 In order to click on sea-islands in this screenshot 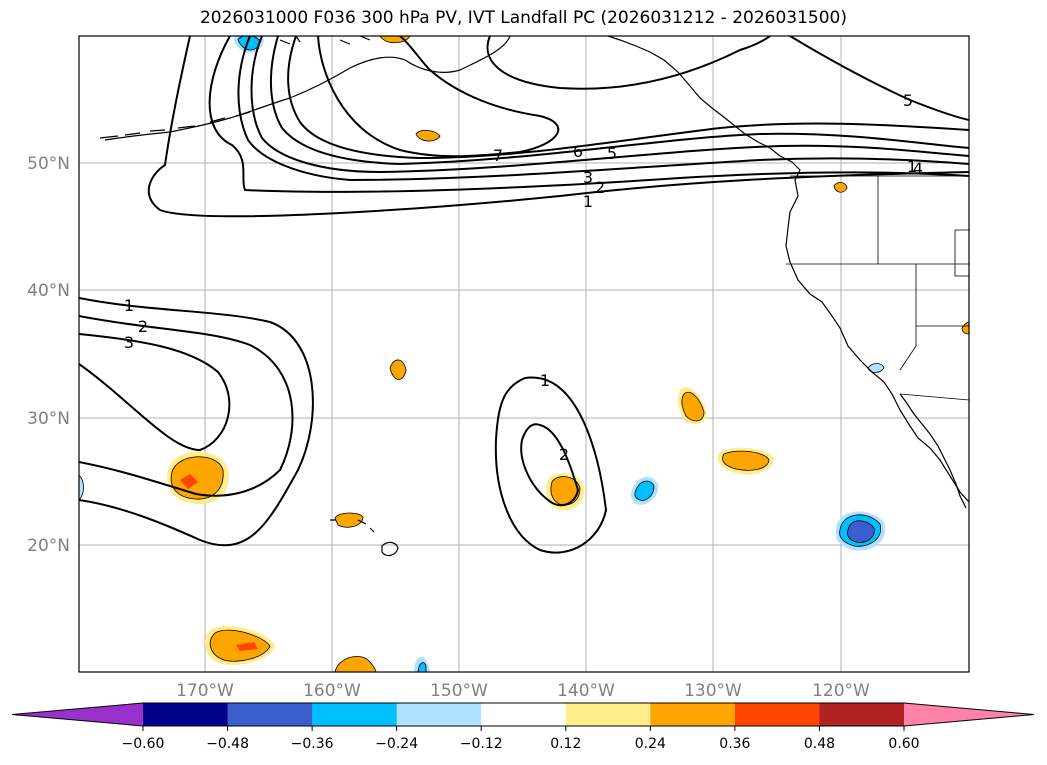, I will do `click(325, 40)`.